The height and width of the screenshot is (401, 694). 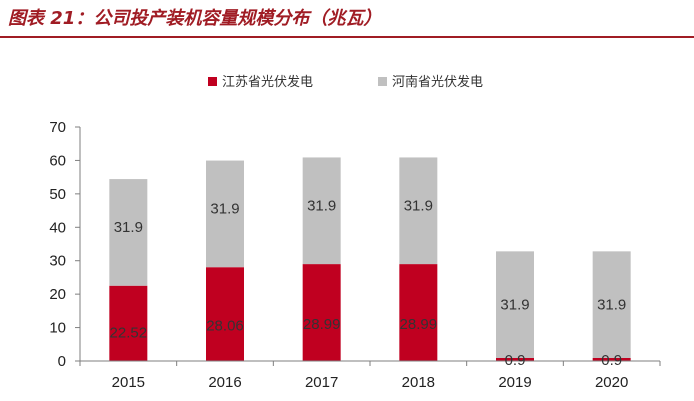 What do you see at coordinates (418, 382) in the screenshot?
I see `x-tick-label: 2018` at bounding box center [418, 382].